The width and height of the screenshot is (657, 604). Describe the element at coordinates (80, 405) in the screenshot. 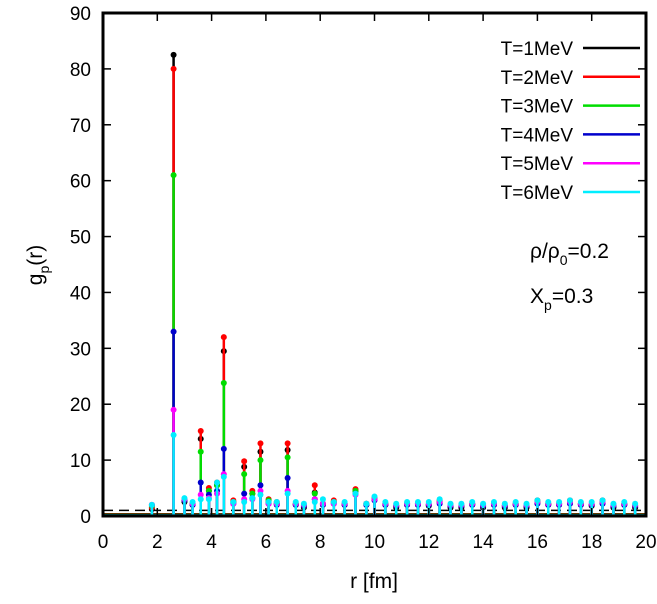

I see `y-tick-label: 20` at that location.